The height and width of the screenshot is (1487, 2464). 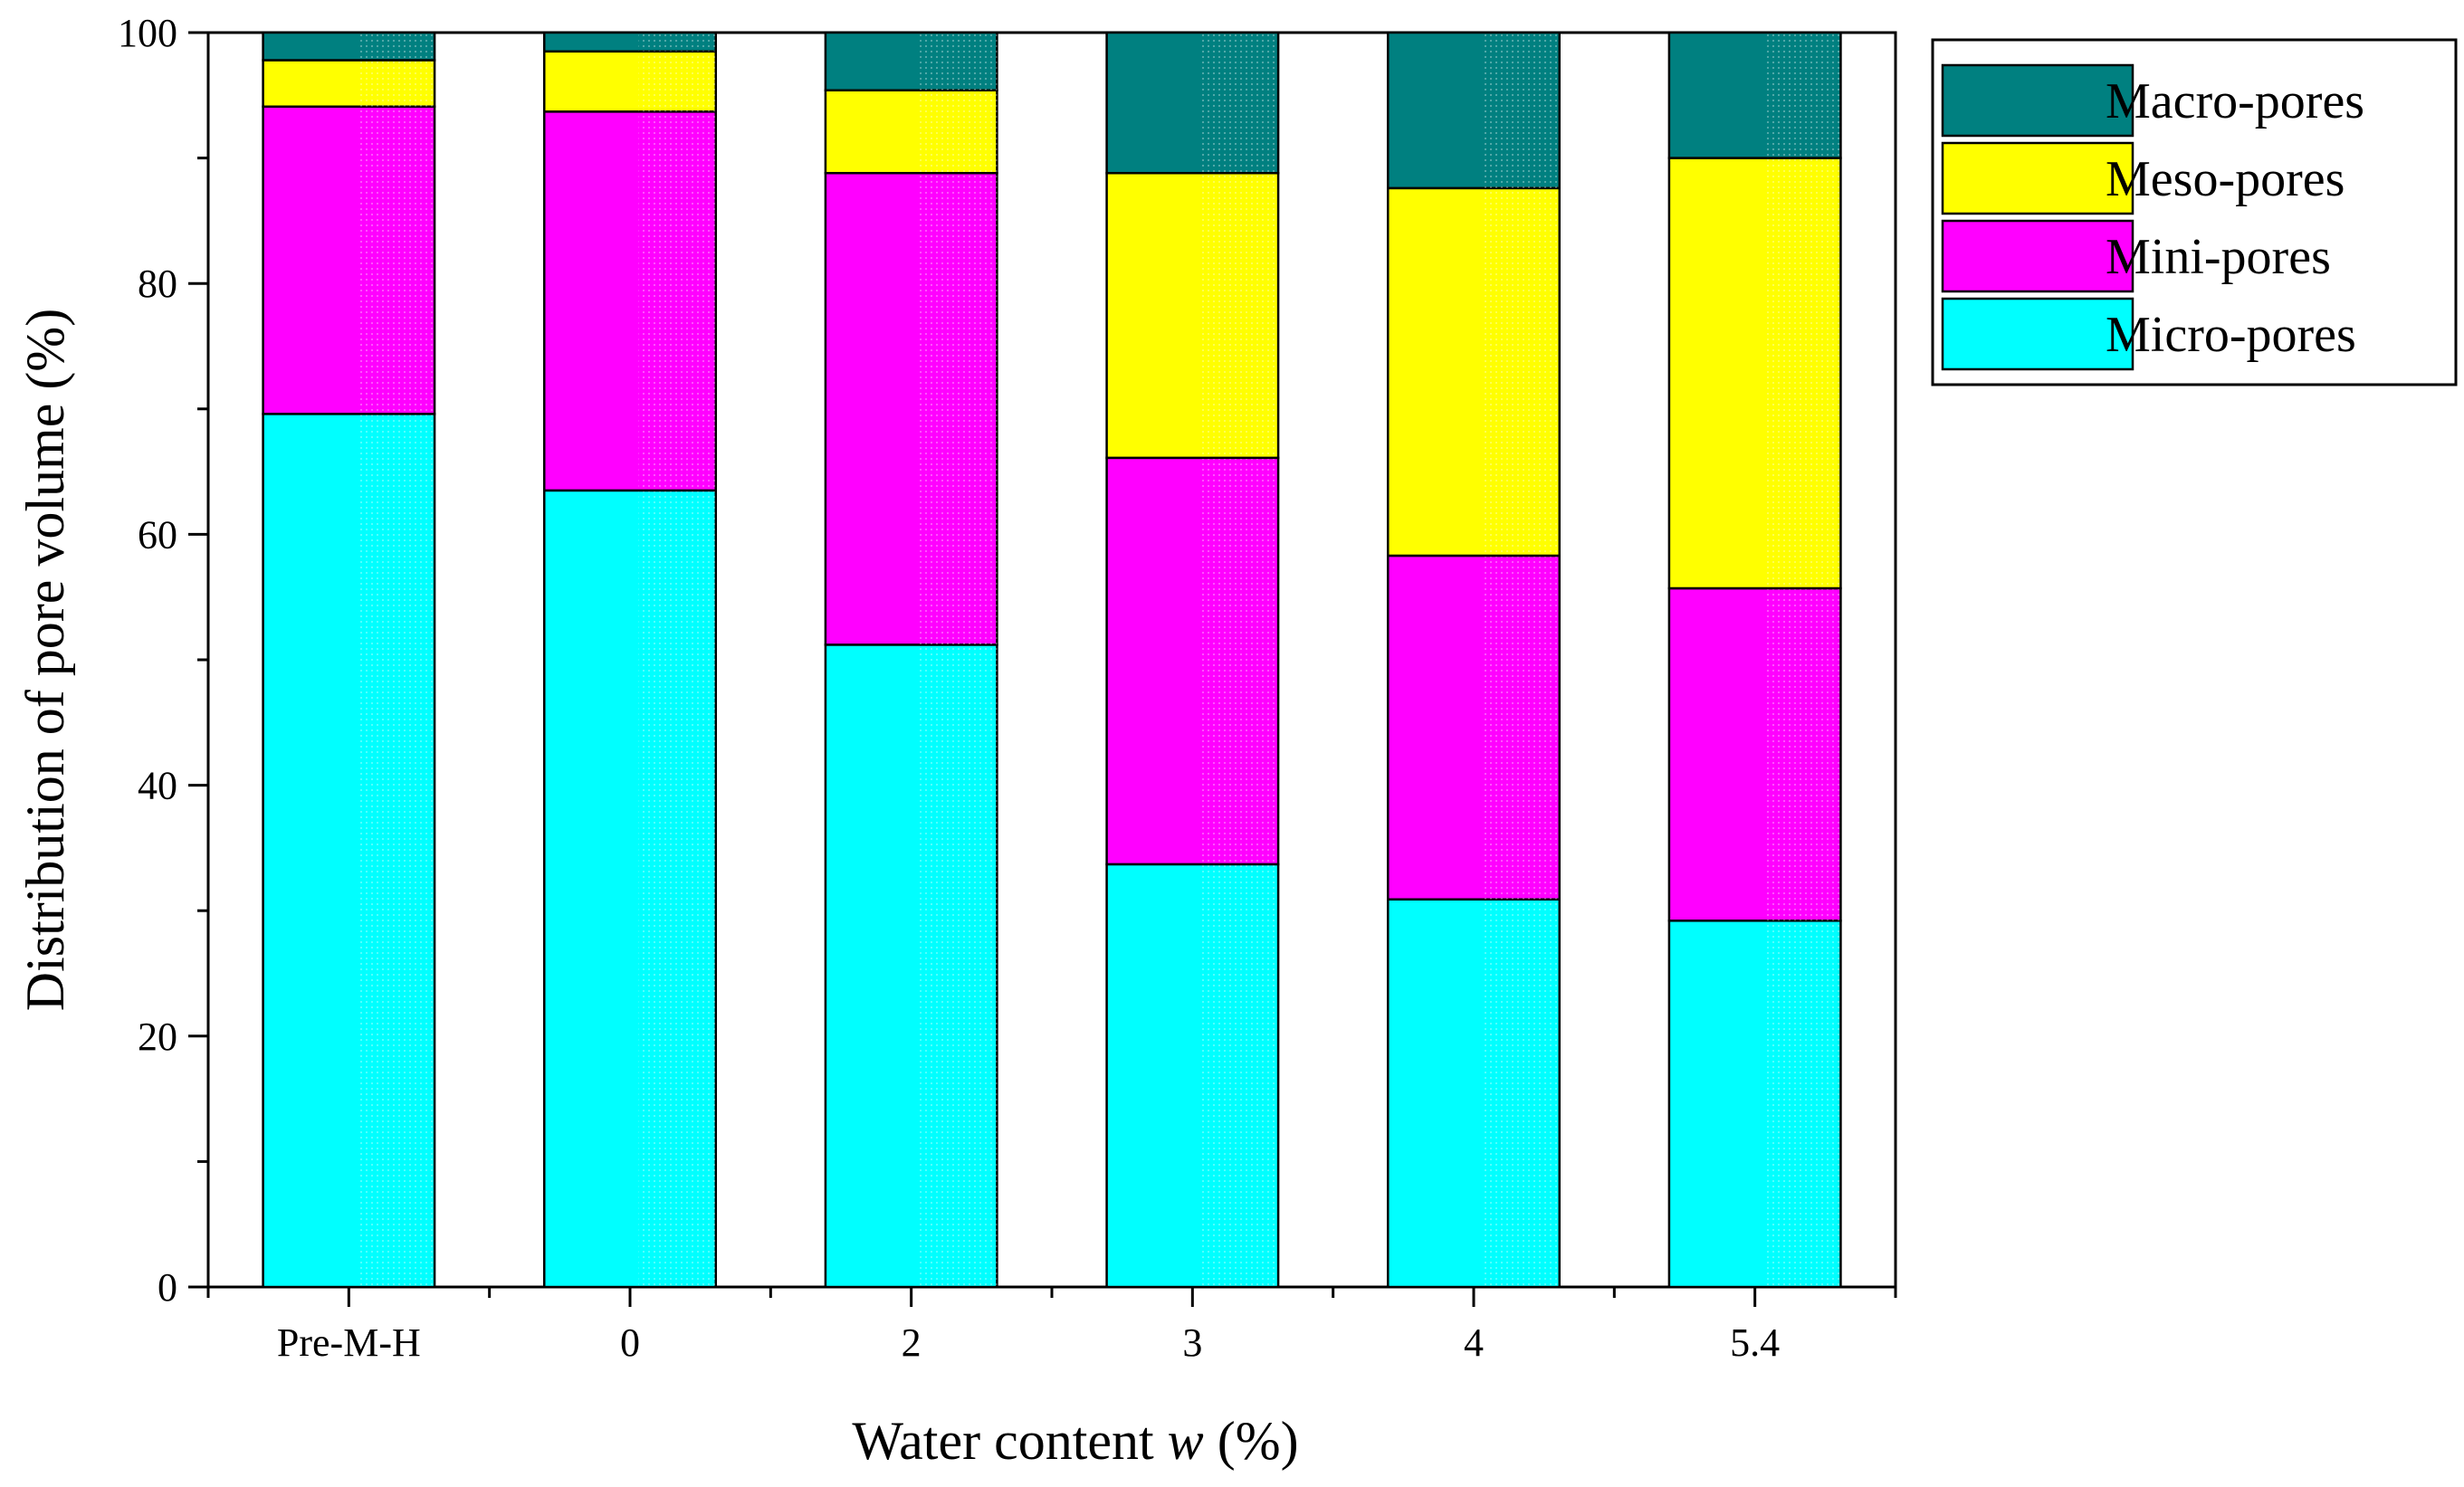 What do you see at coordinates (2231, 335) in the screenshot?
I see `legend-label-micro-pores: Micro-pores` at bounding box center [2231, 335].